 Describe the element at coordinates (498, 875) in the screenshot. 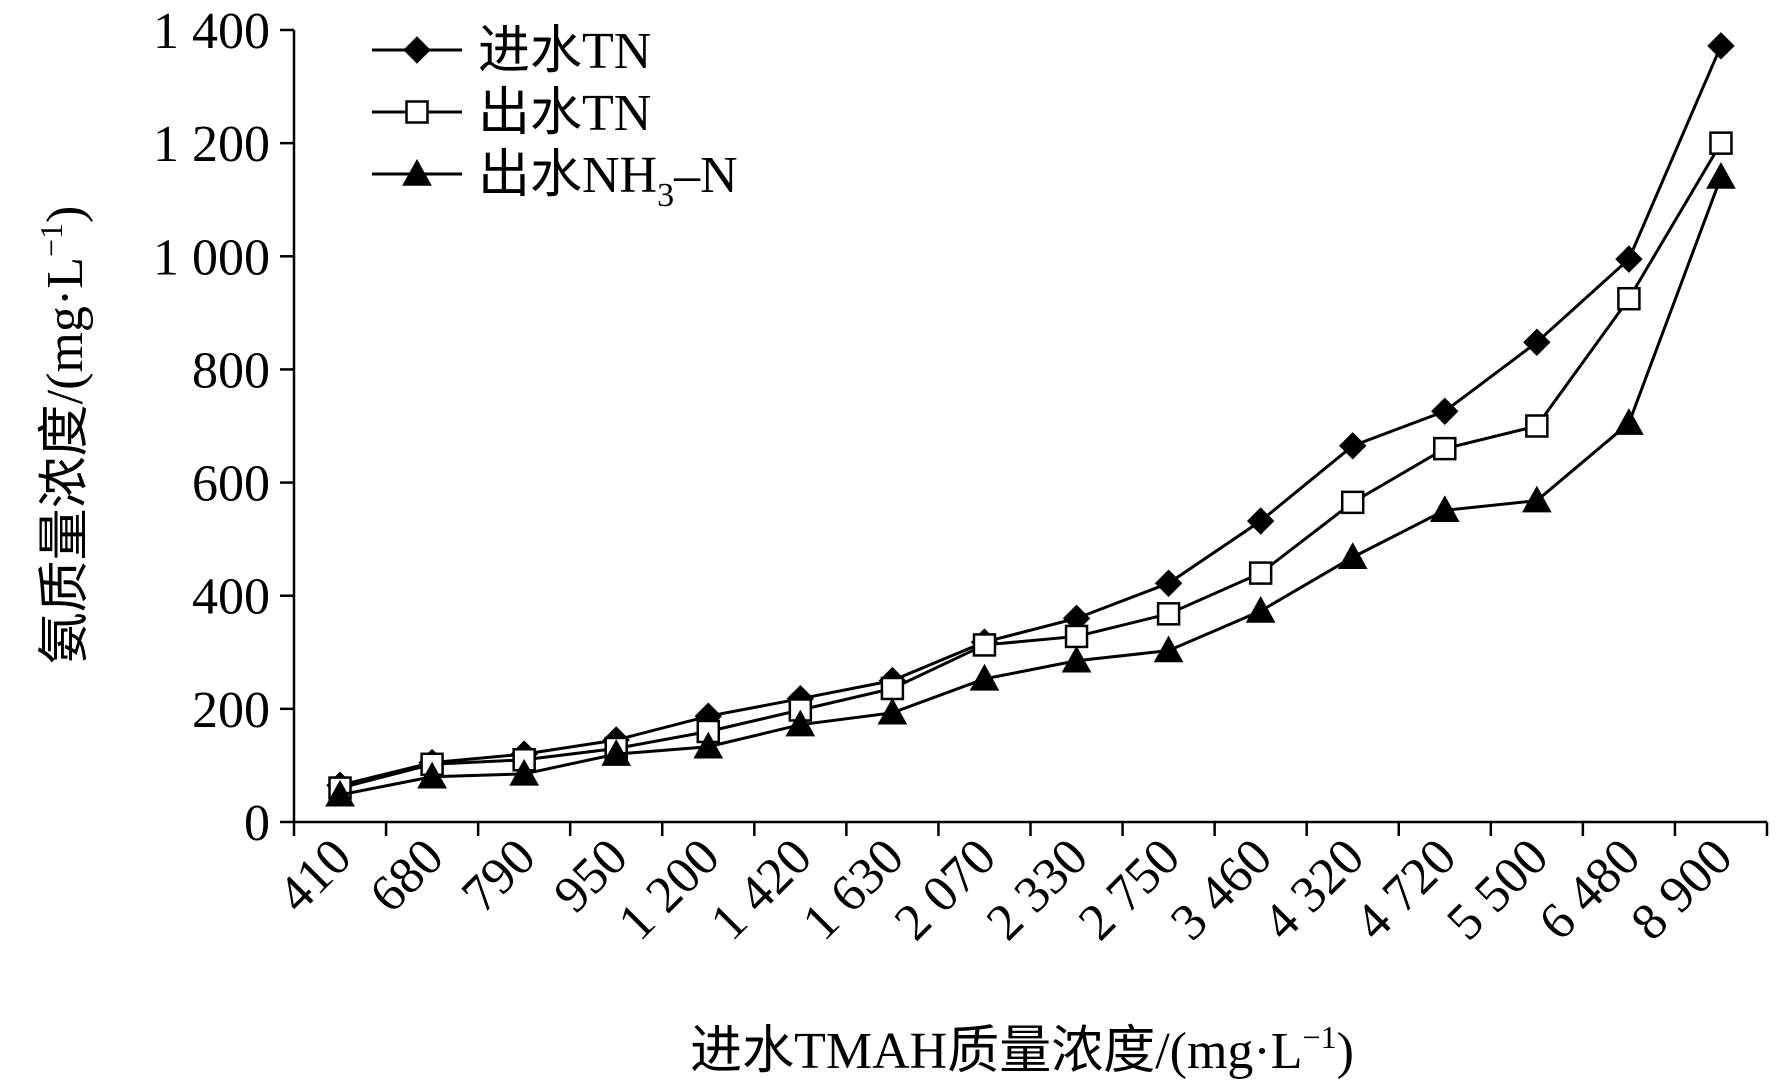

I see `x-tick-label: 790` at that location.